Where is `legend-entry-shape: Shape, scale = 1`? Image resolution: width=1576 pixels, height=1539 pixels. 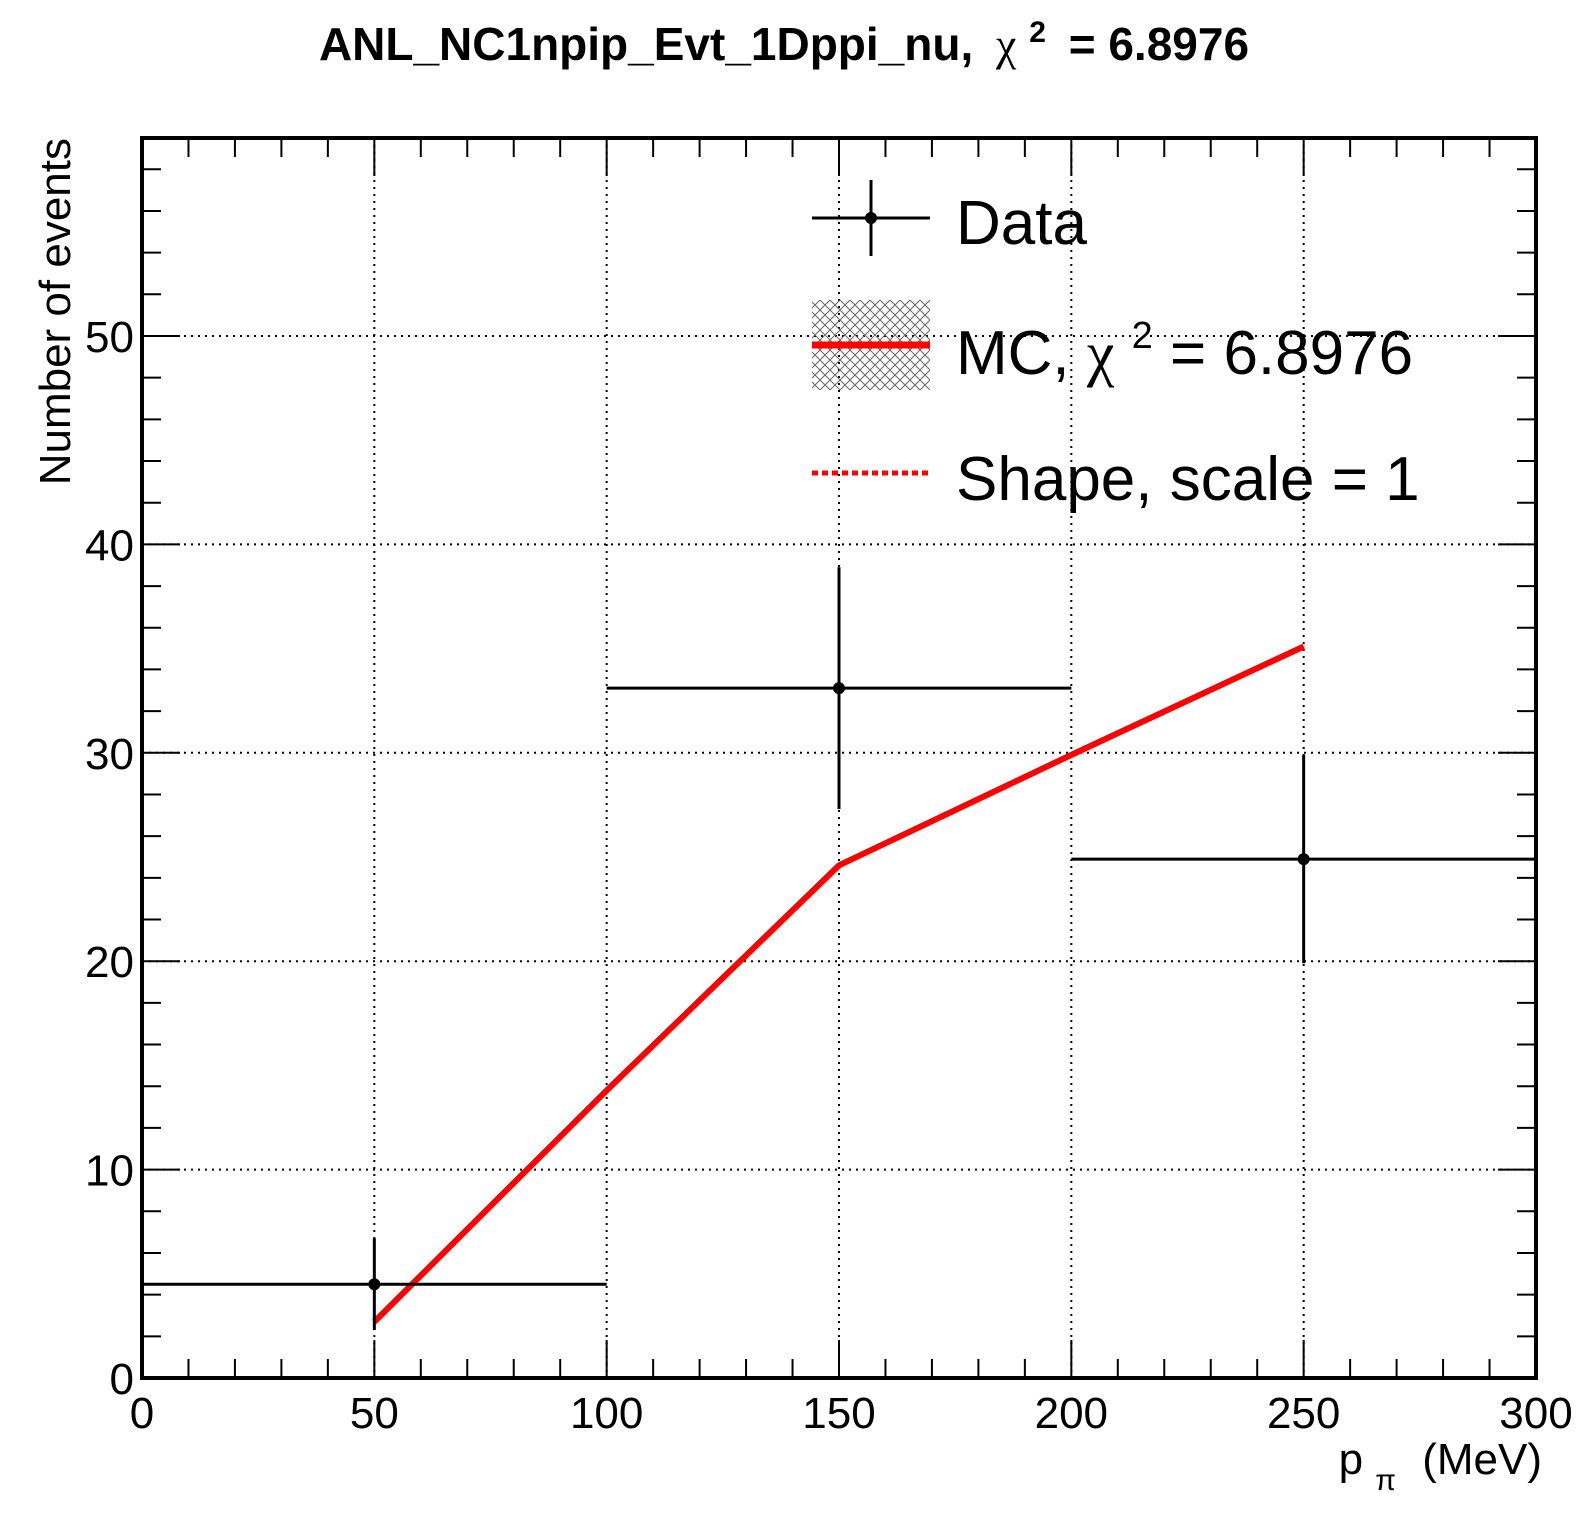 legend-entry-shape: Shape, scale = 1 is located at coordinates (1116, 479).